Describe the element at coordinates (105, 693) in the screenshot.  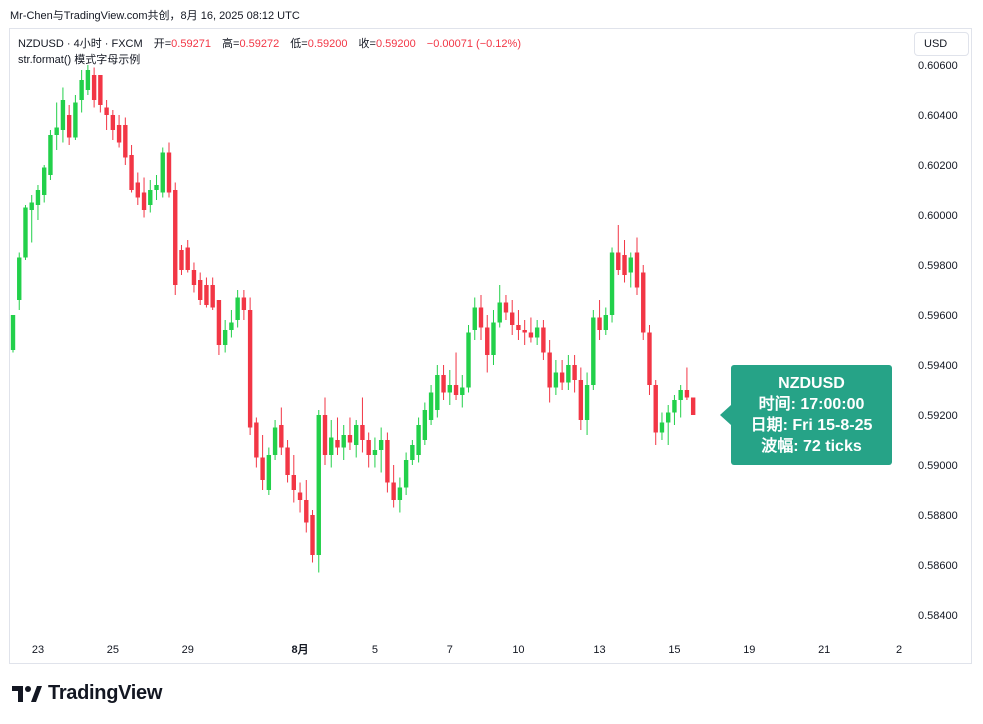
I see `tradingview-brand: TradingView` at that location.